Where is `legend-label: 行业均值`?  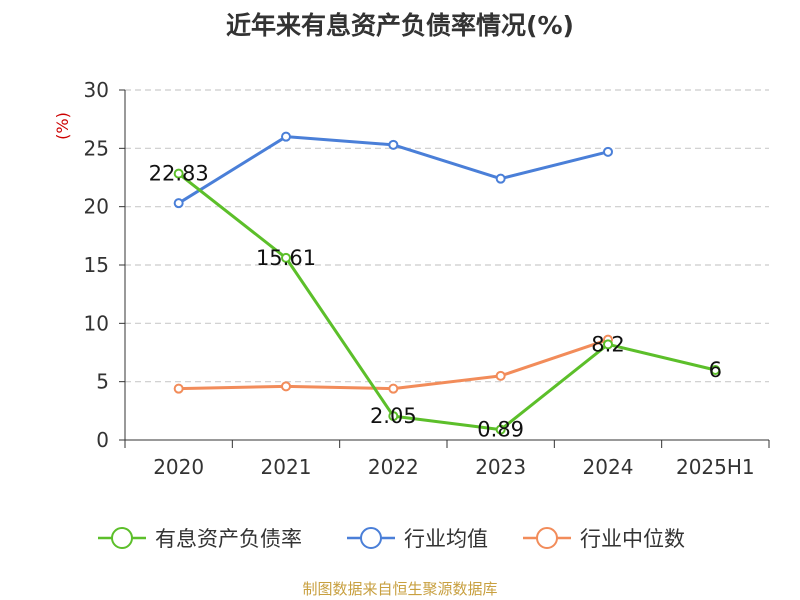 legend-label: 行业均值 is located at coordinates (446, 539).